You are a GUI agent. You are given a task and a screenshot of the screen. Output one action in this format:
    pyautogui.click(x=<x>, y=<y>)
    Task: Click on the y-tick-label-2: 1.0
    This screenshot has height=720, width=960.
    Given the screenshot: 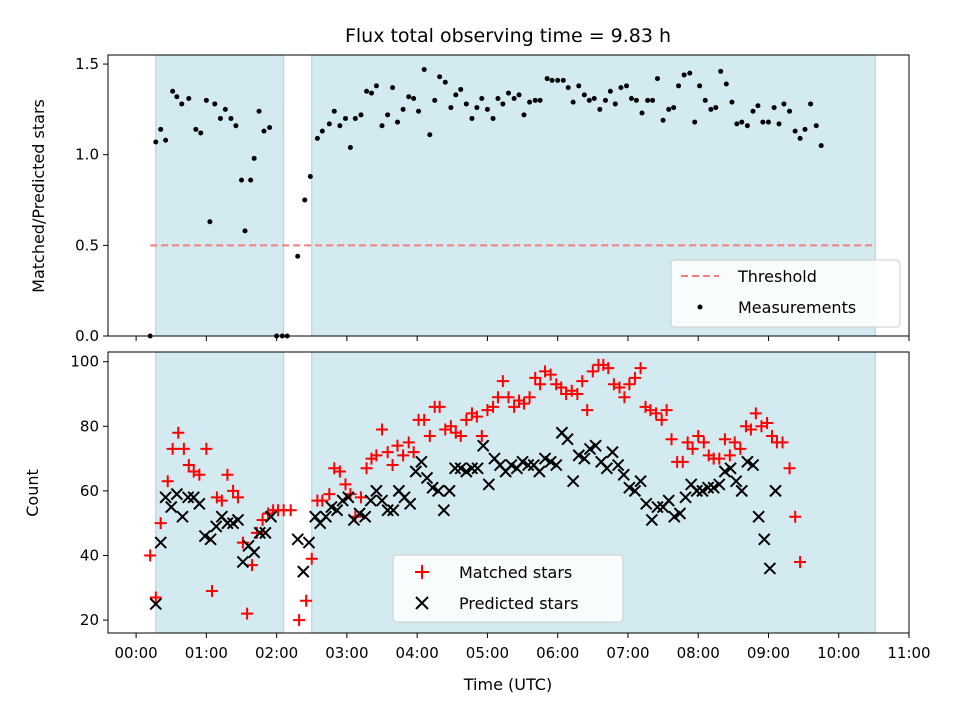 What is the action you would take?
    pyautogui.click(x=87, y=155)
    